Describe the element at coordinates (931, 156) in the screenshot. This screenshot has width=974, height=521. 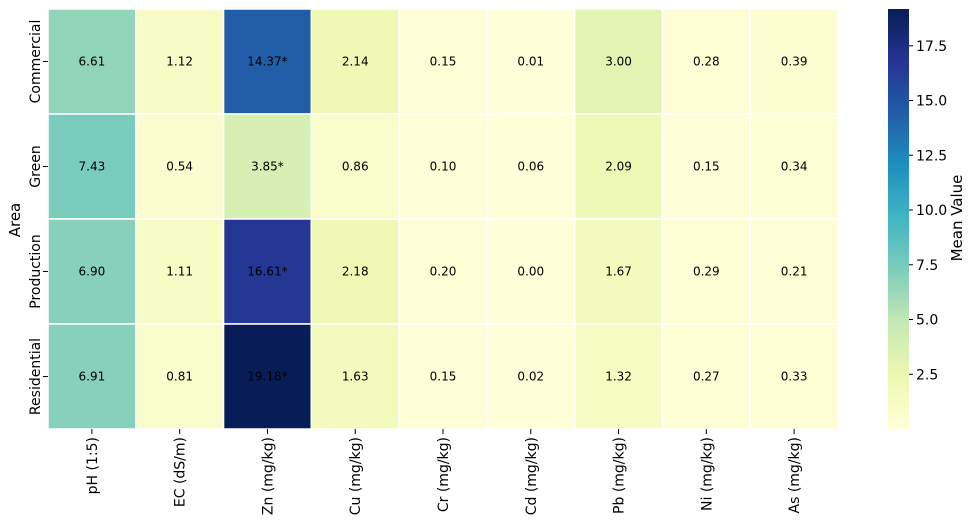
I see `colorbar-tick-label: 12.5` at that location.